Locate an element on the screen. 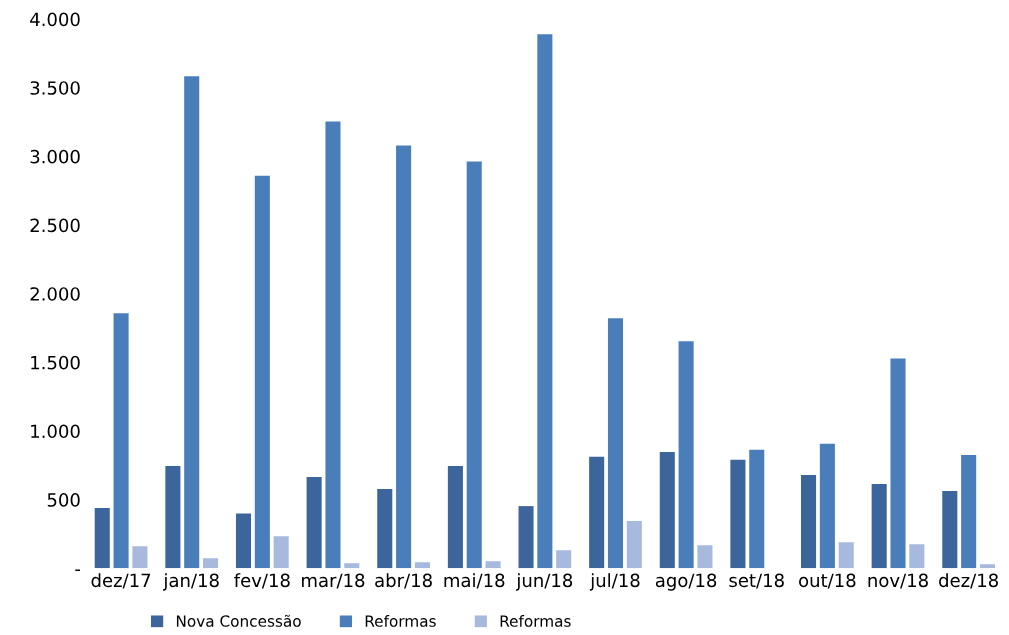 The height and width of the screenshot is (635, 1009). y-tick-label: 3.500 is located at coordinates (55, 88).